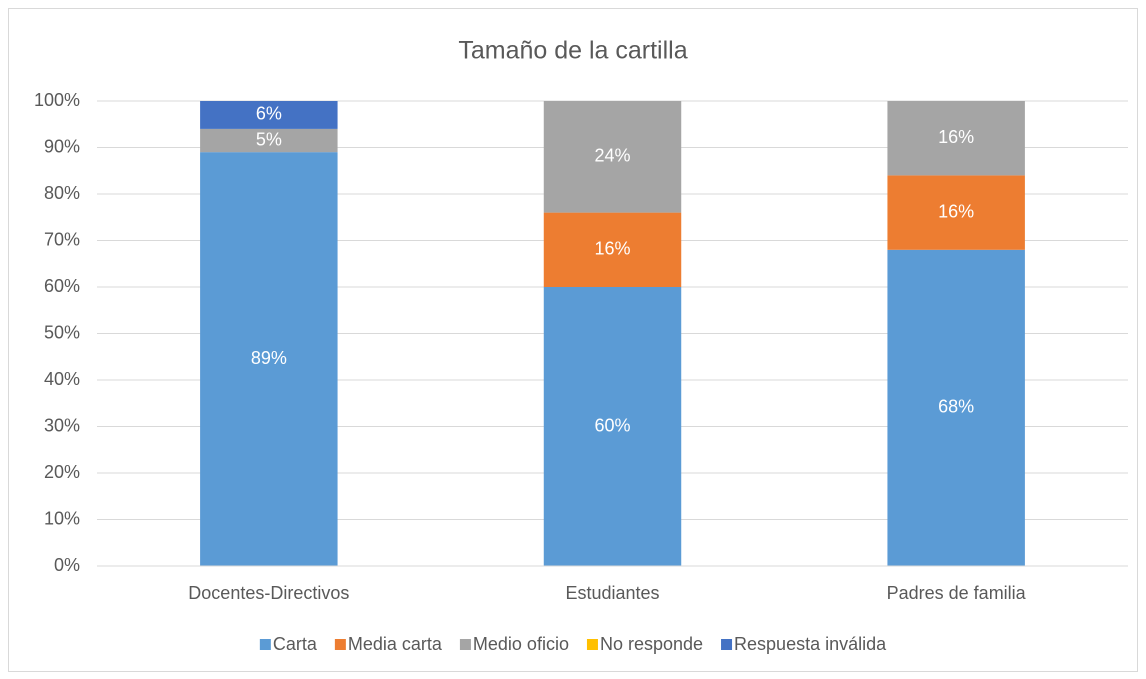 The width and height of the screenshot is (1146, 679). I want to click on legend-label: Respuesta inválida, so click(810, 644).